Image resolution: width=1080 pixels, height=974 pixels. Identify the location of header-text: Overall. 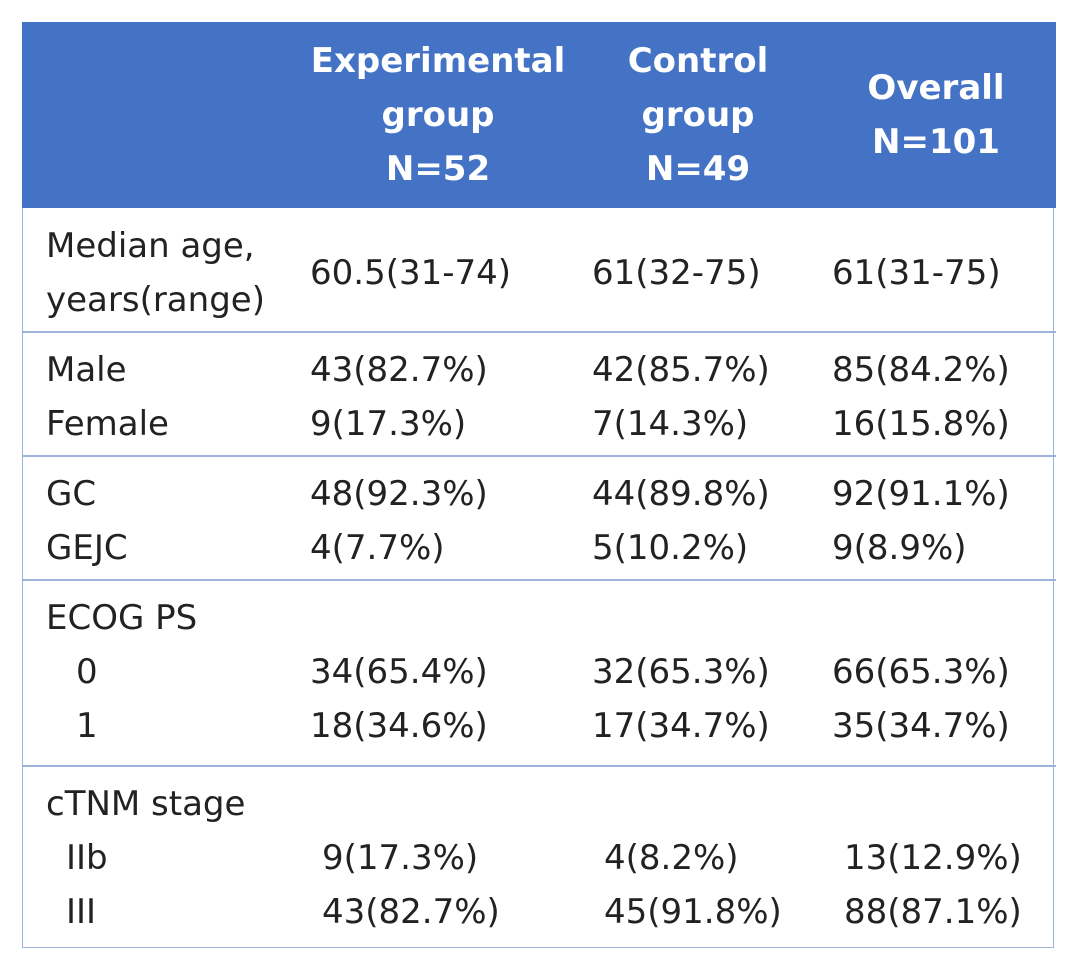
(936, 88).